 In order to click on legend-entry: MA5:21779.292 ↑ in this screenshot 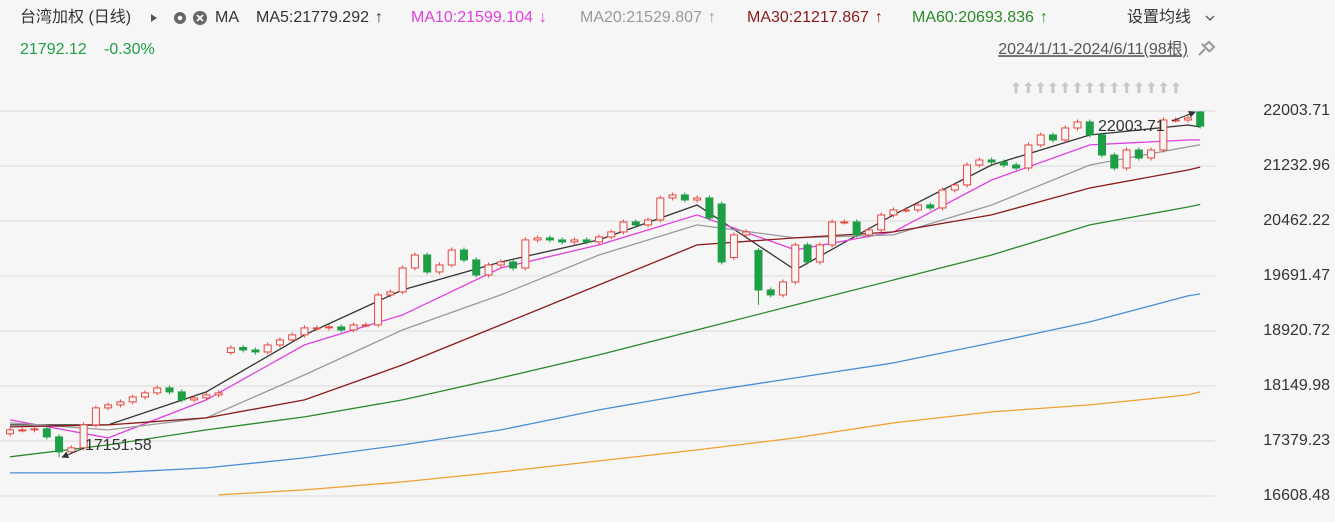, I will do `click(319, 17)`.